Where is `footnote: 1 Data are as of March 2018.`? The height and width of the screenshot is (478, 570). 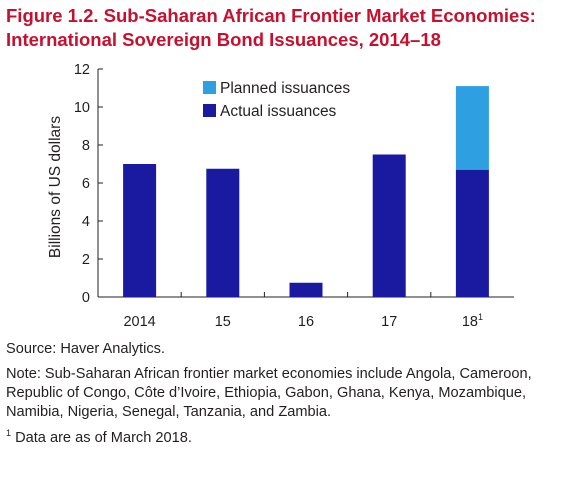 footnote: 1 Data are as of March 2018. is located at coordinates (285, 438).